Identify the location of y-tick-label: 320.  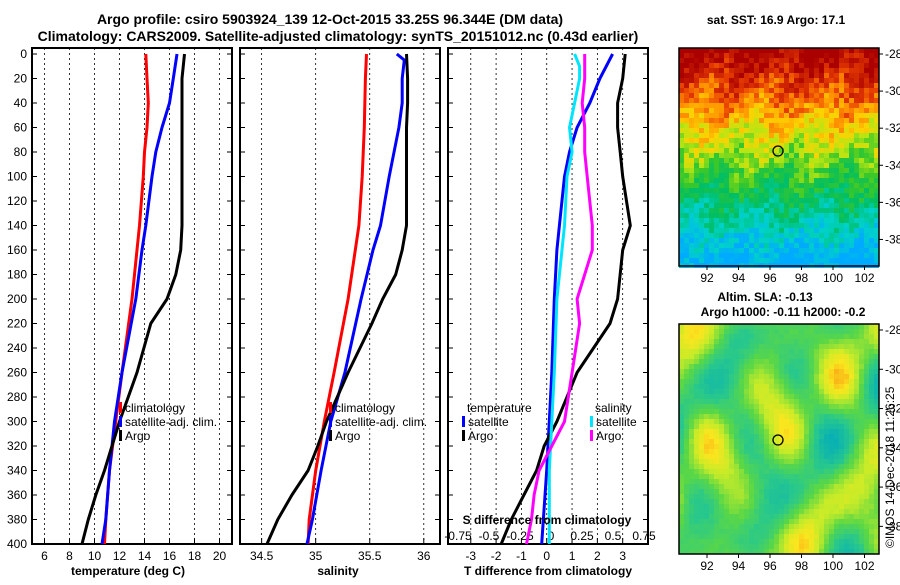
(17, 446).